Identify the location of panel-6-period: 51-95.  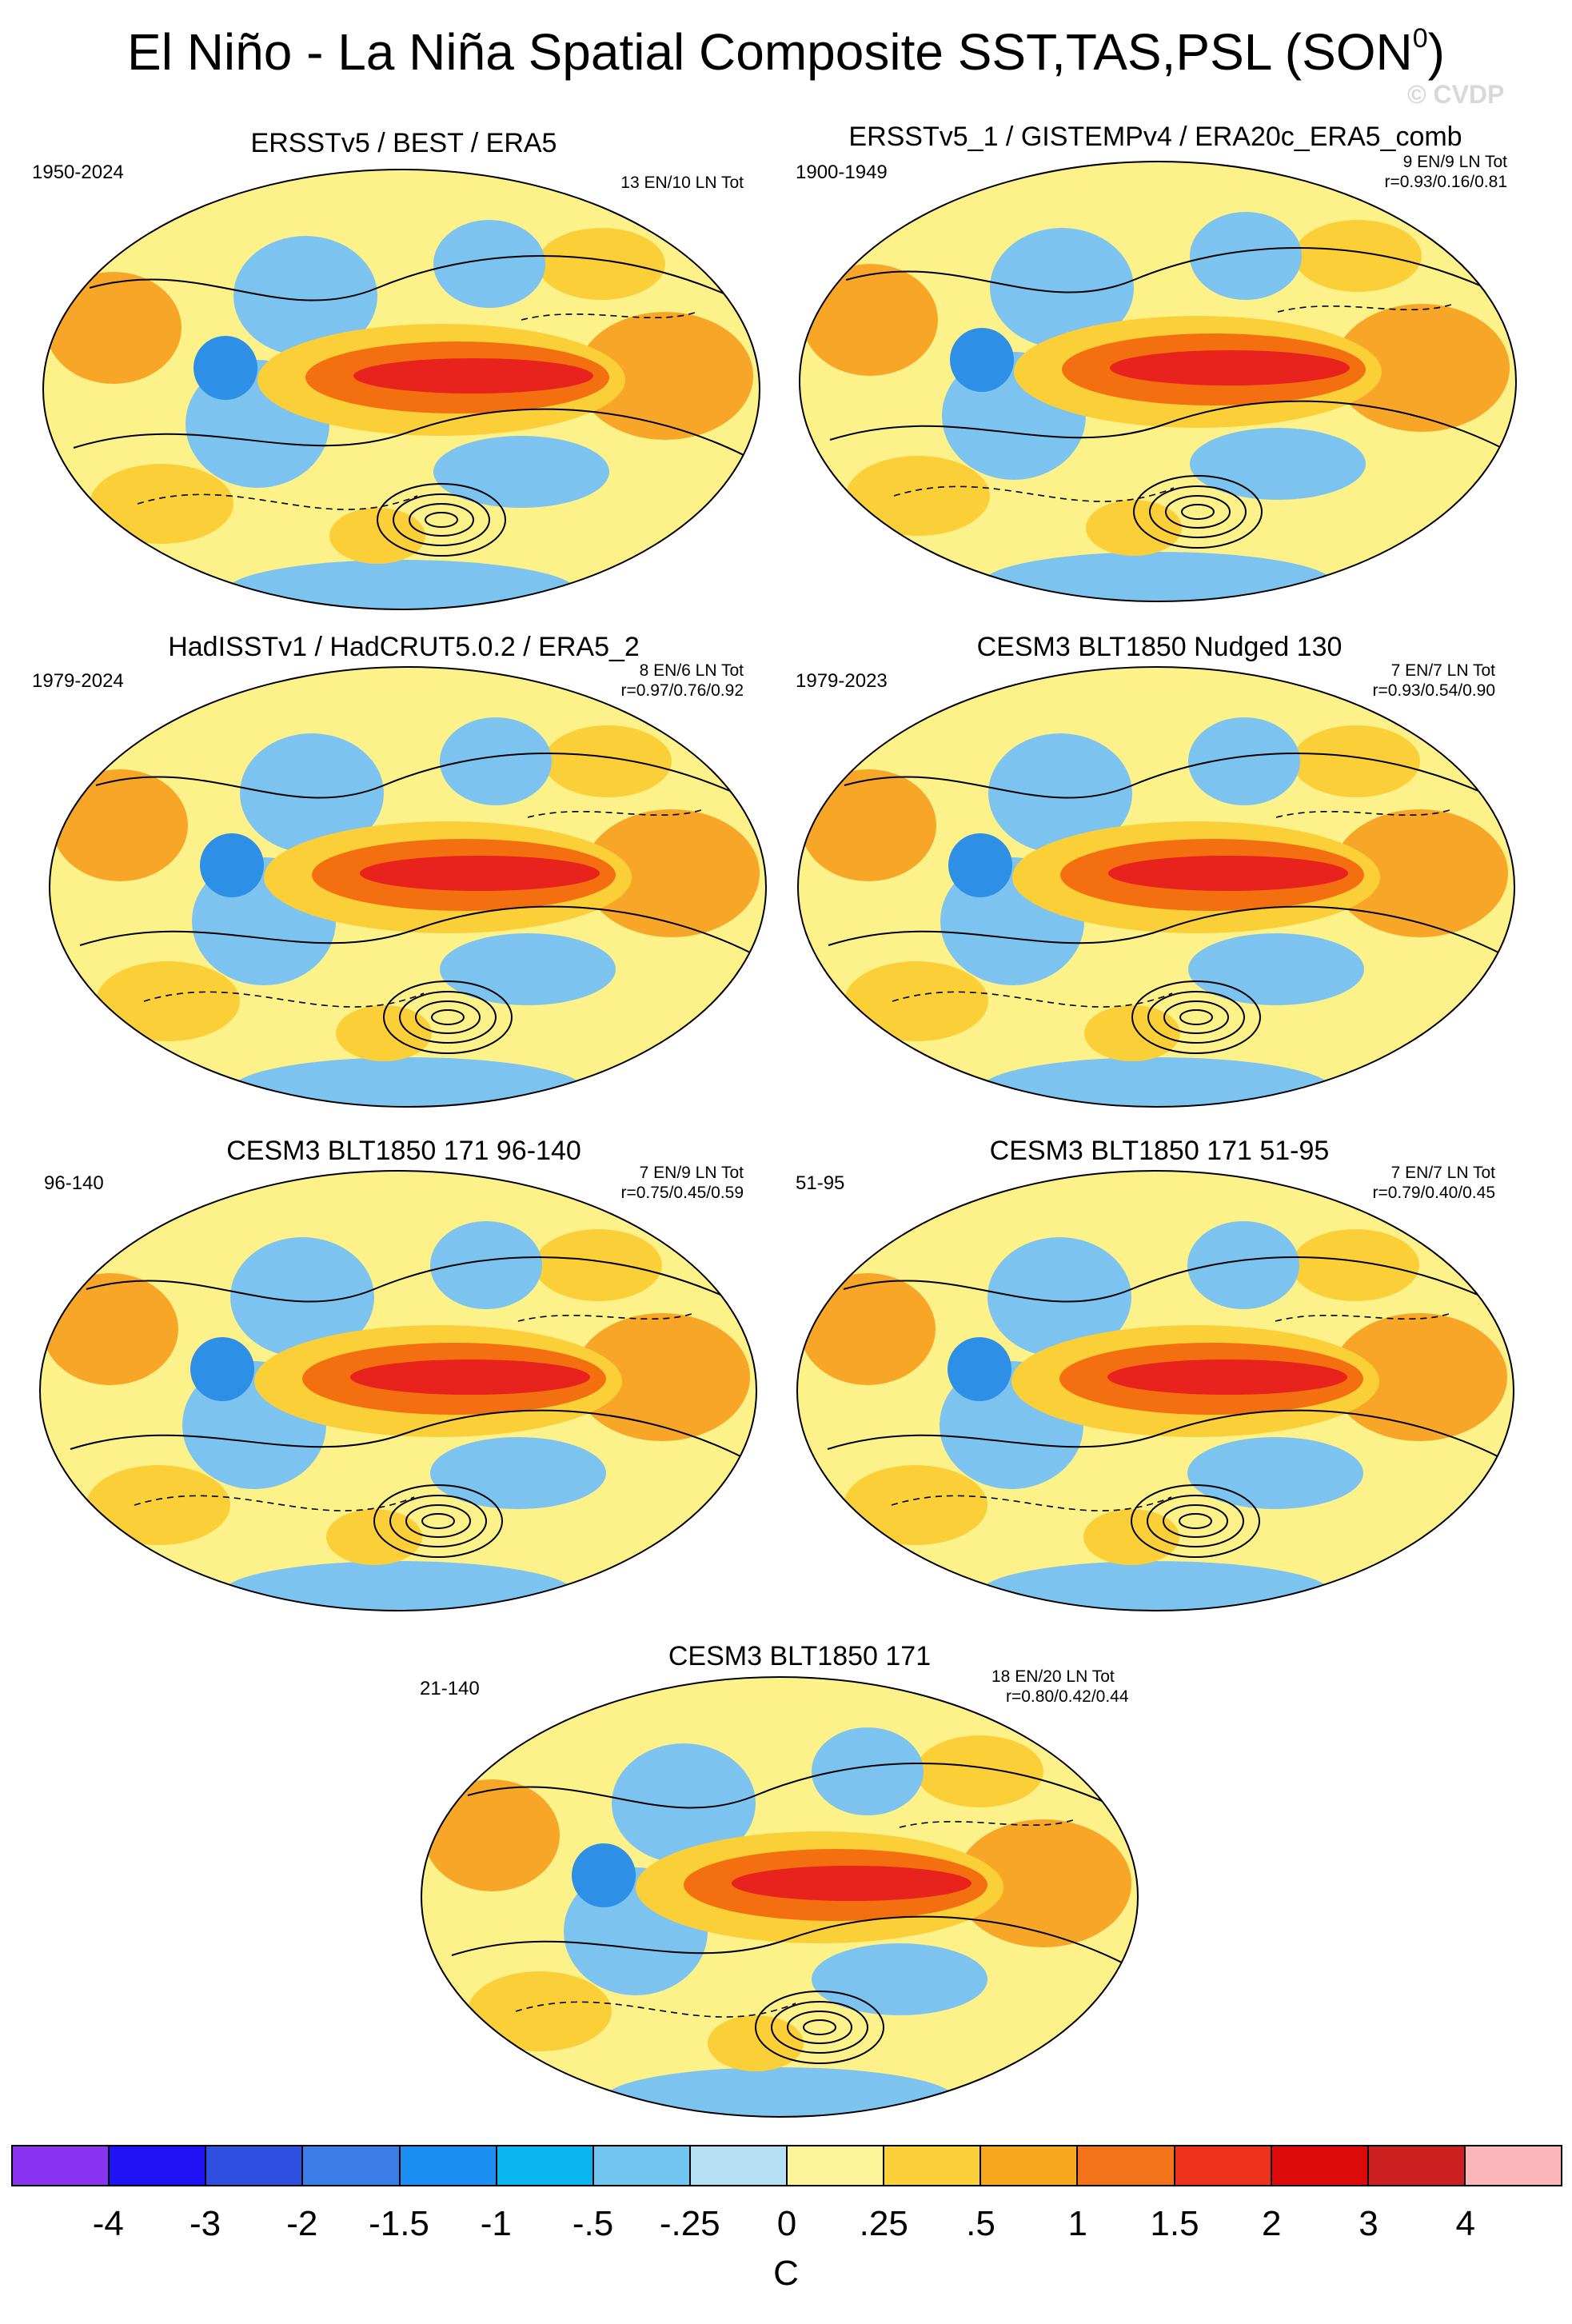
(821, 1183).